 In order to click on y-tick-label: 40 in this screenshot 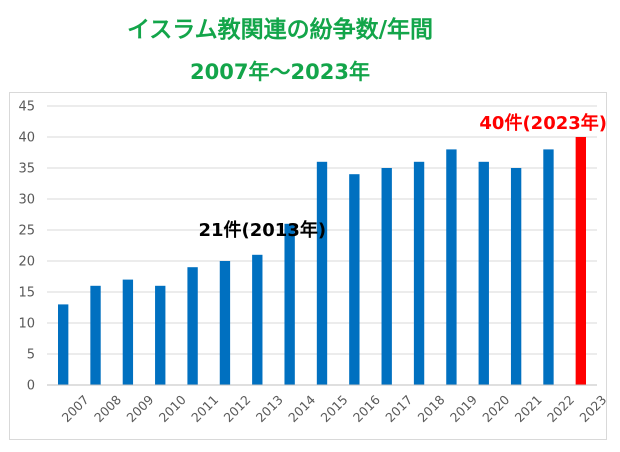, I will do `click(26, 138)`.